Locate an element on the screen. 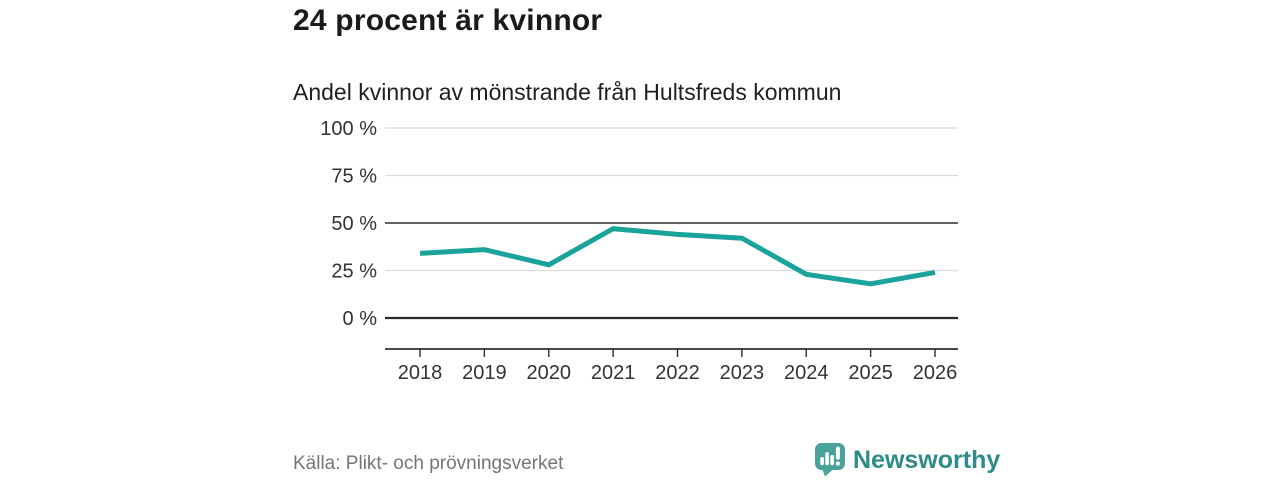  x-tick-label: 2022 is located at coordinates (677, 373).